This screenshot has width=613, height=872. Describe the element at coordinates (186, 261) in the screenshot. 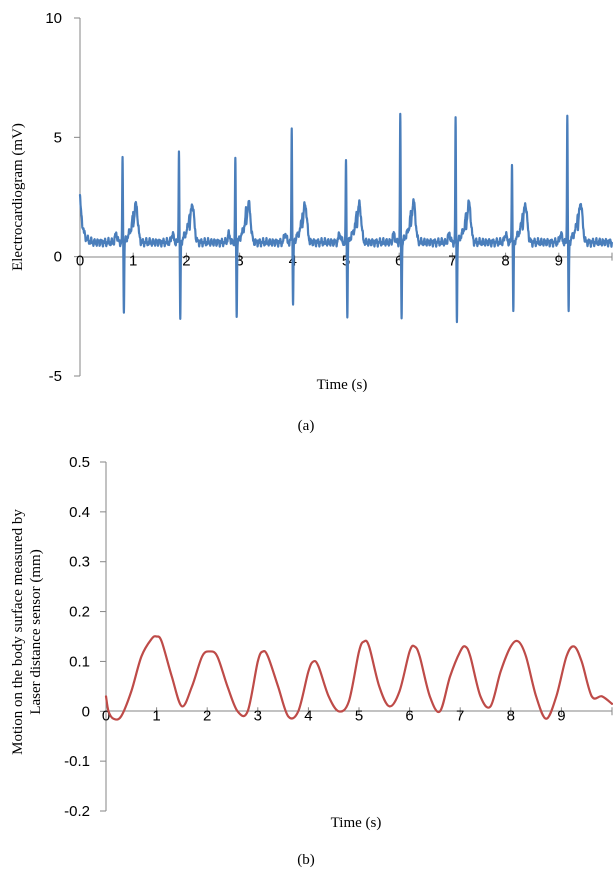

I see `ecg-x-tick-label-2: 2` at that location.